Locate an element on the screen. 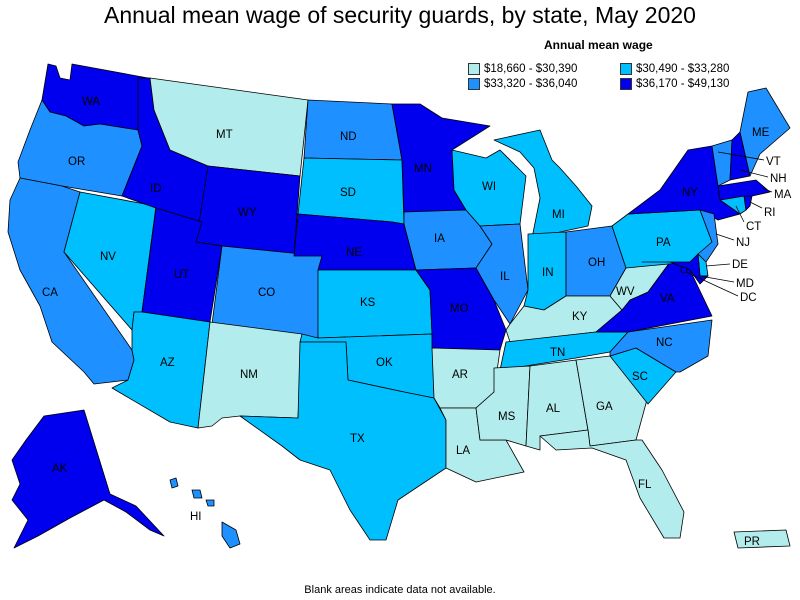 This screenshot has height=600, width=800. state-ma is located at coordinates (744, 190).